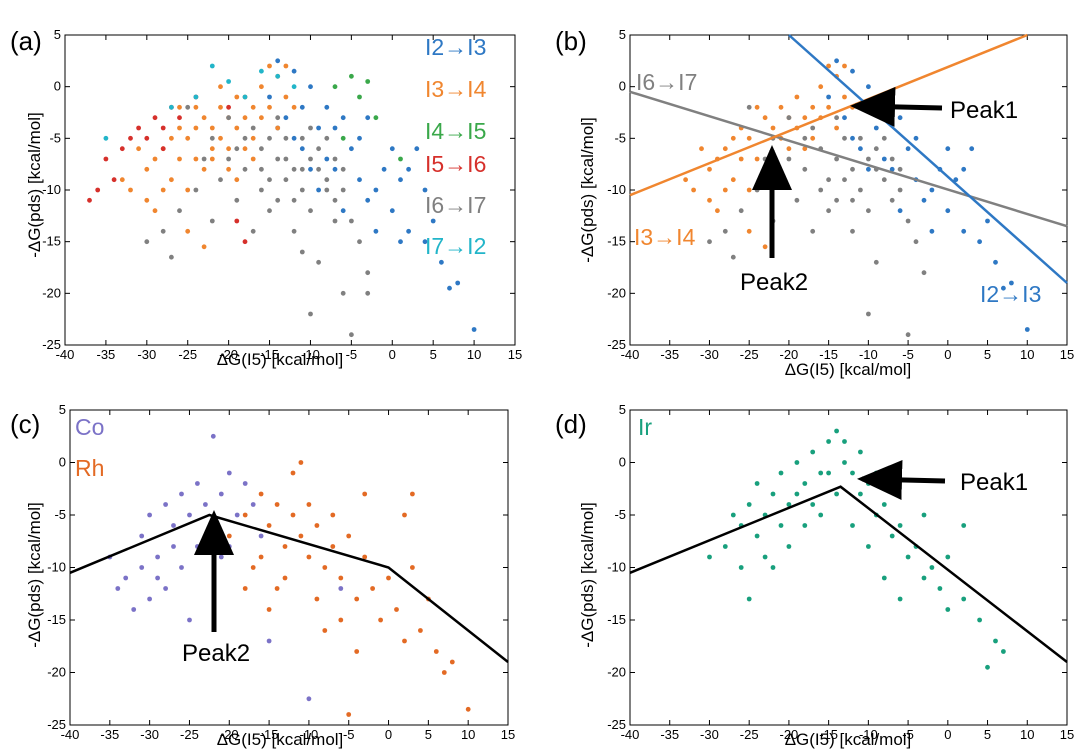 This screenshot has width=1077, height=749. What do you see at coordinates (269, 734) in the screenshot?
I see `x-tick-label: -15` at bounding box center [269, 734].